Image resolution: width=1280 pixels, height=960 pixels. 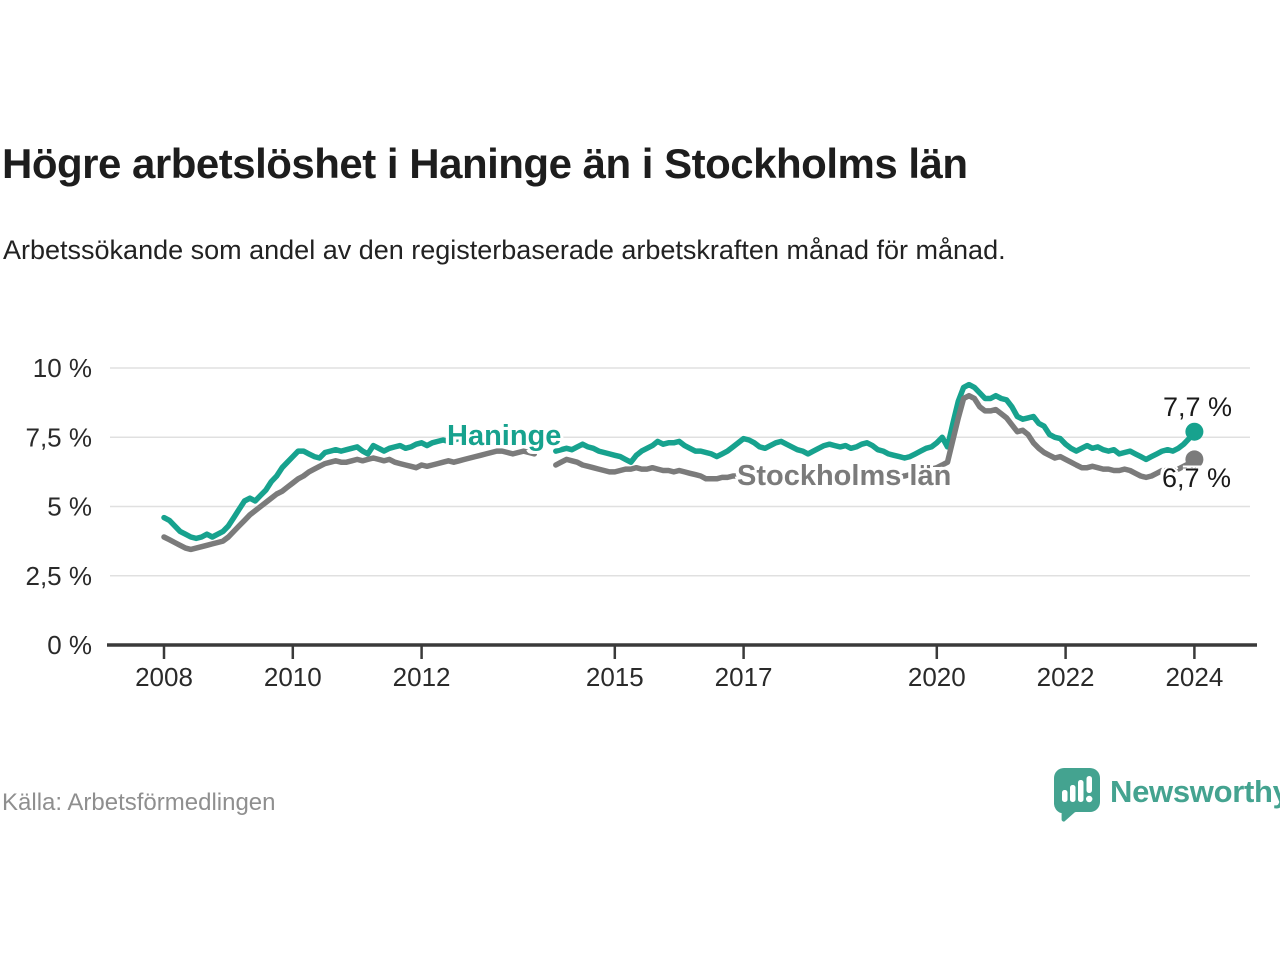 What do you see at coordinates (59, 576) in the screenshot?
I see `y-tick-label: 2,5 %` at bounding box center [59, 576].